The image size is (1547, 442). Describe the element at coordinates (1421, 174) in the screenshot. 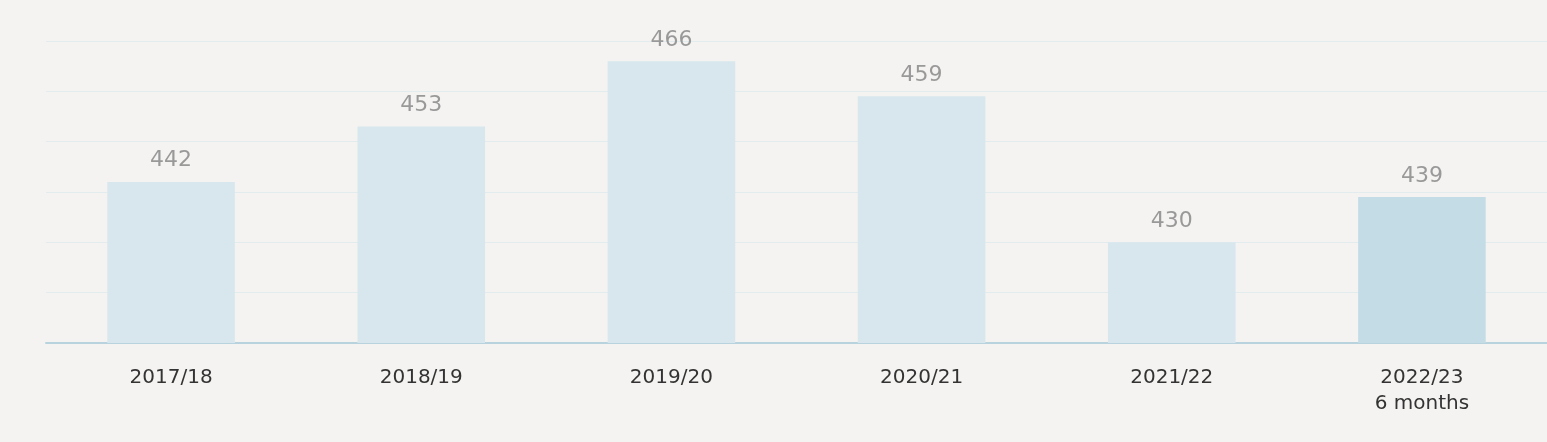

I see `data-label: 439` at that location.